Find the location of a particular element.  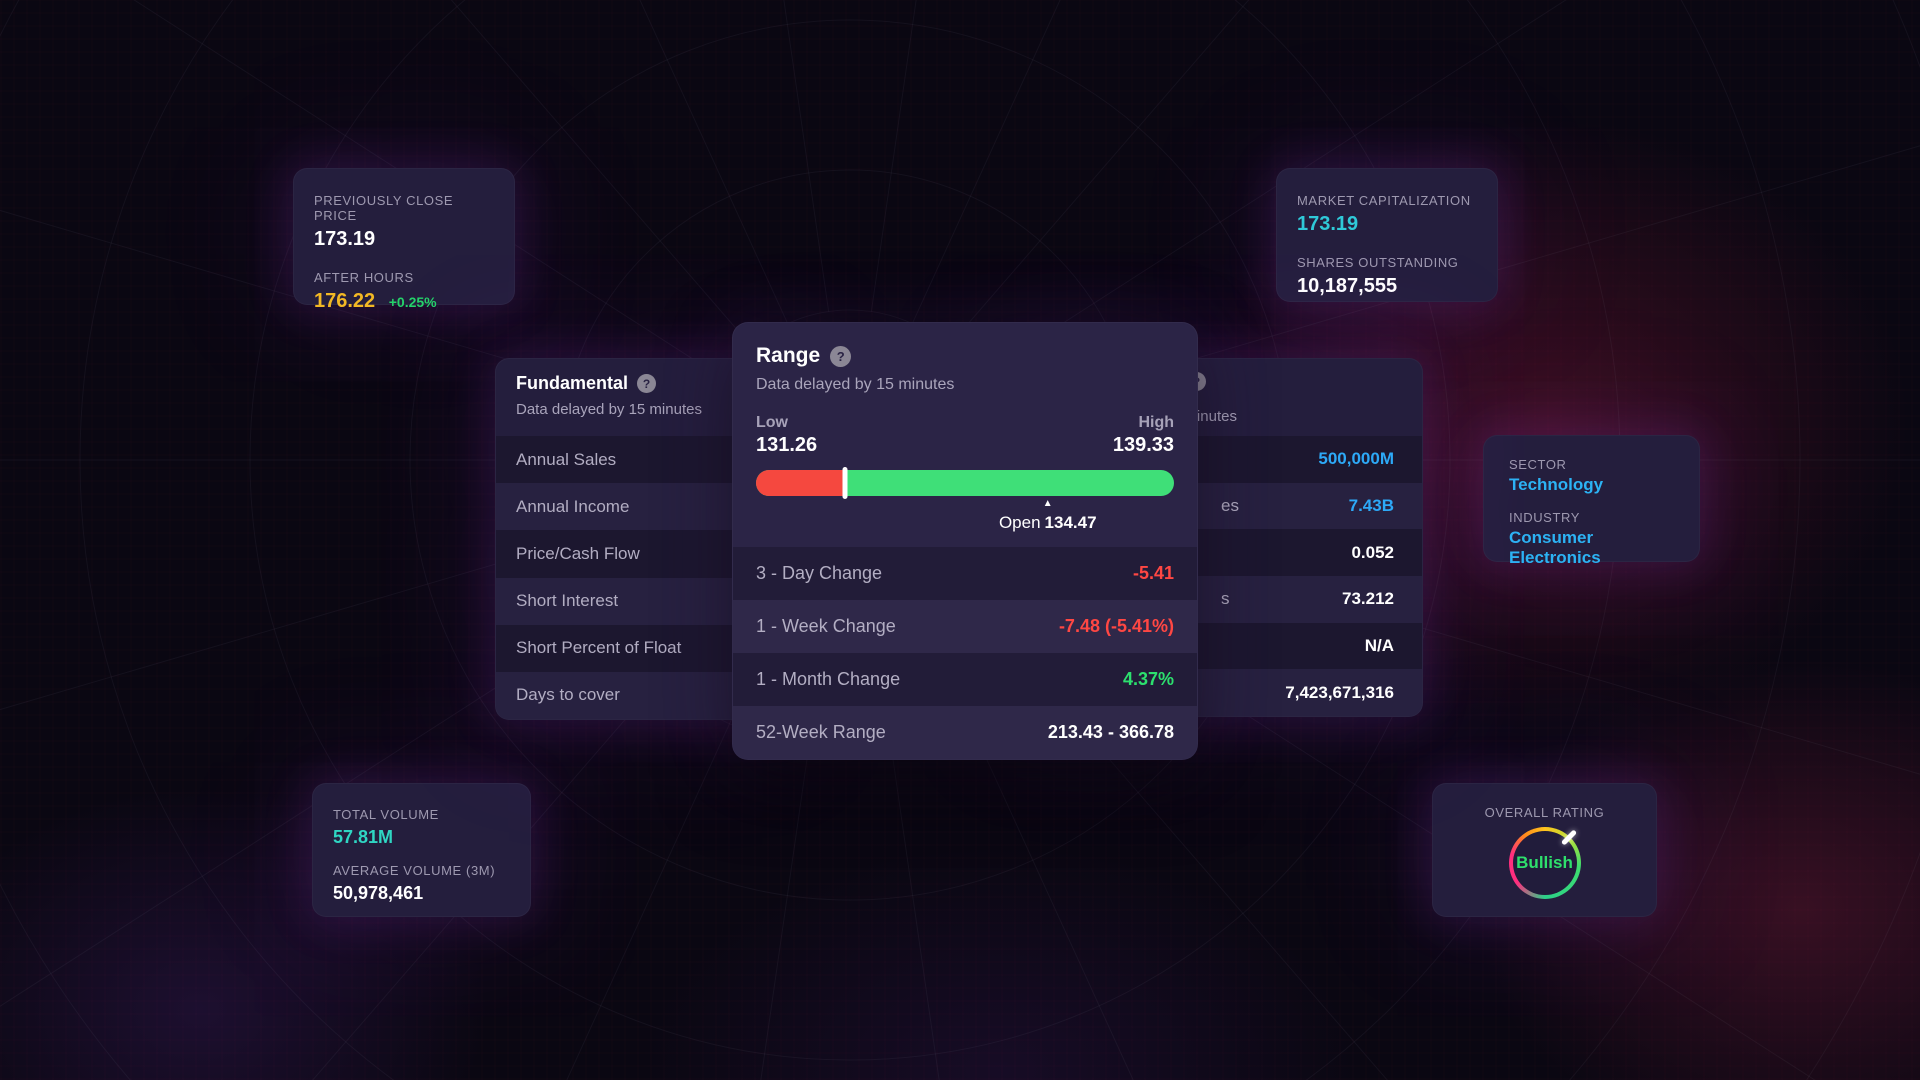

row-label: 52-Week Range is located at coordinates (821, 732).